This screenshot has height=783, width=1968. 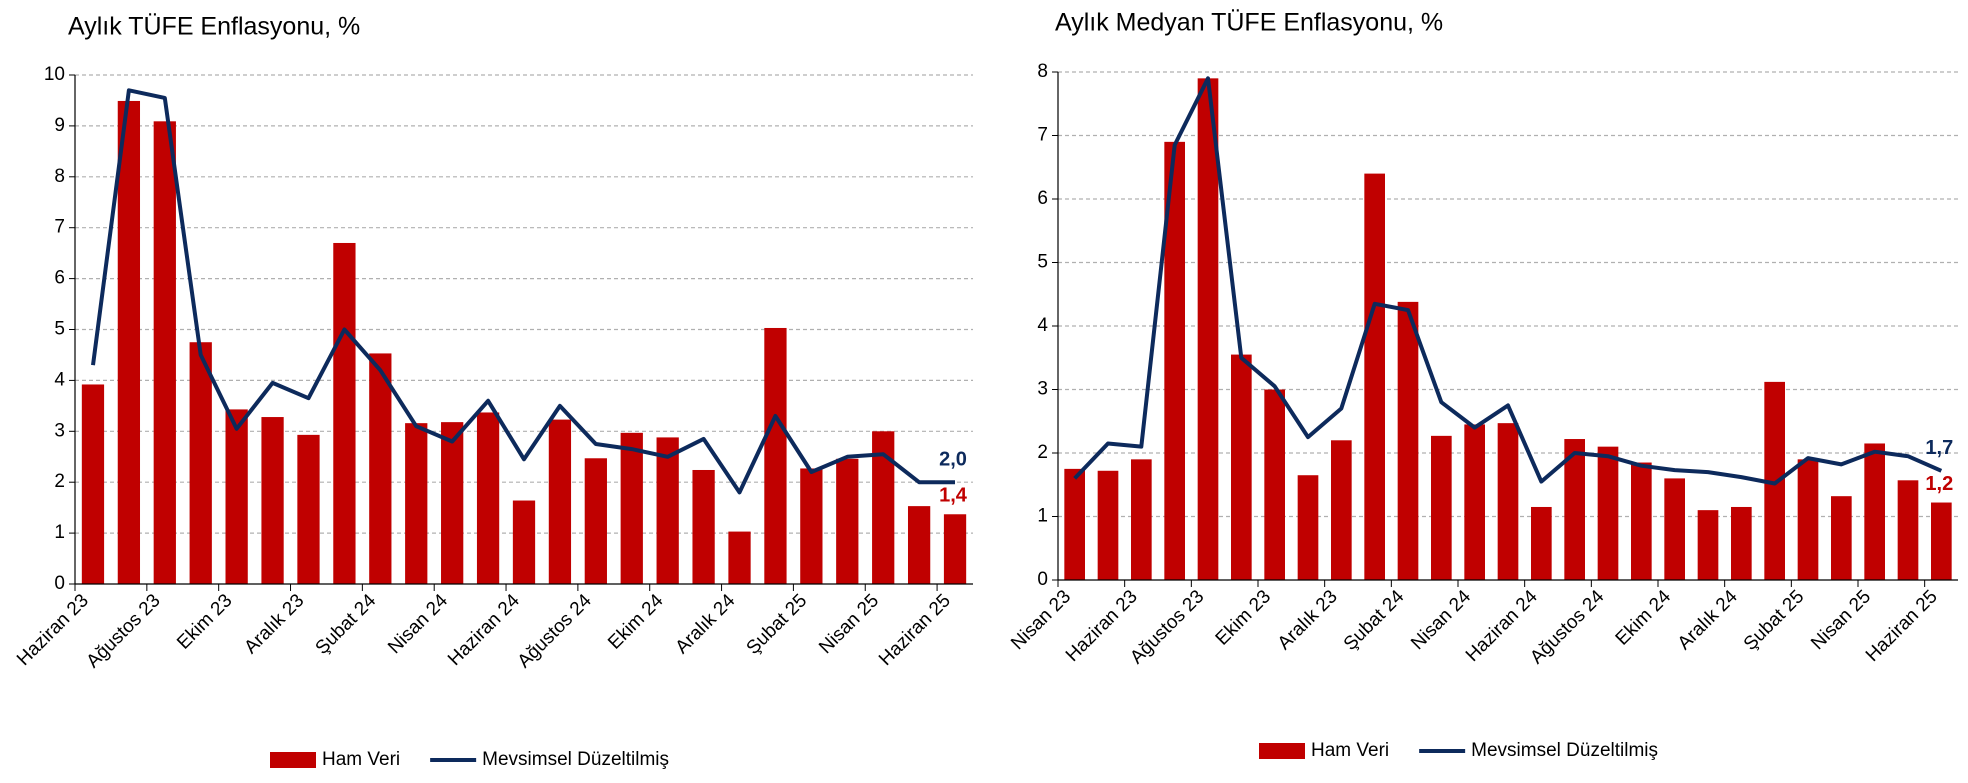 What do you see at coordinates (54, 74) in the screenshot?
I see `y-tick-label: 10` at bounding box center [54, 74].